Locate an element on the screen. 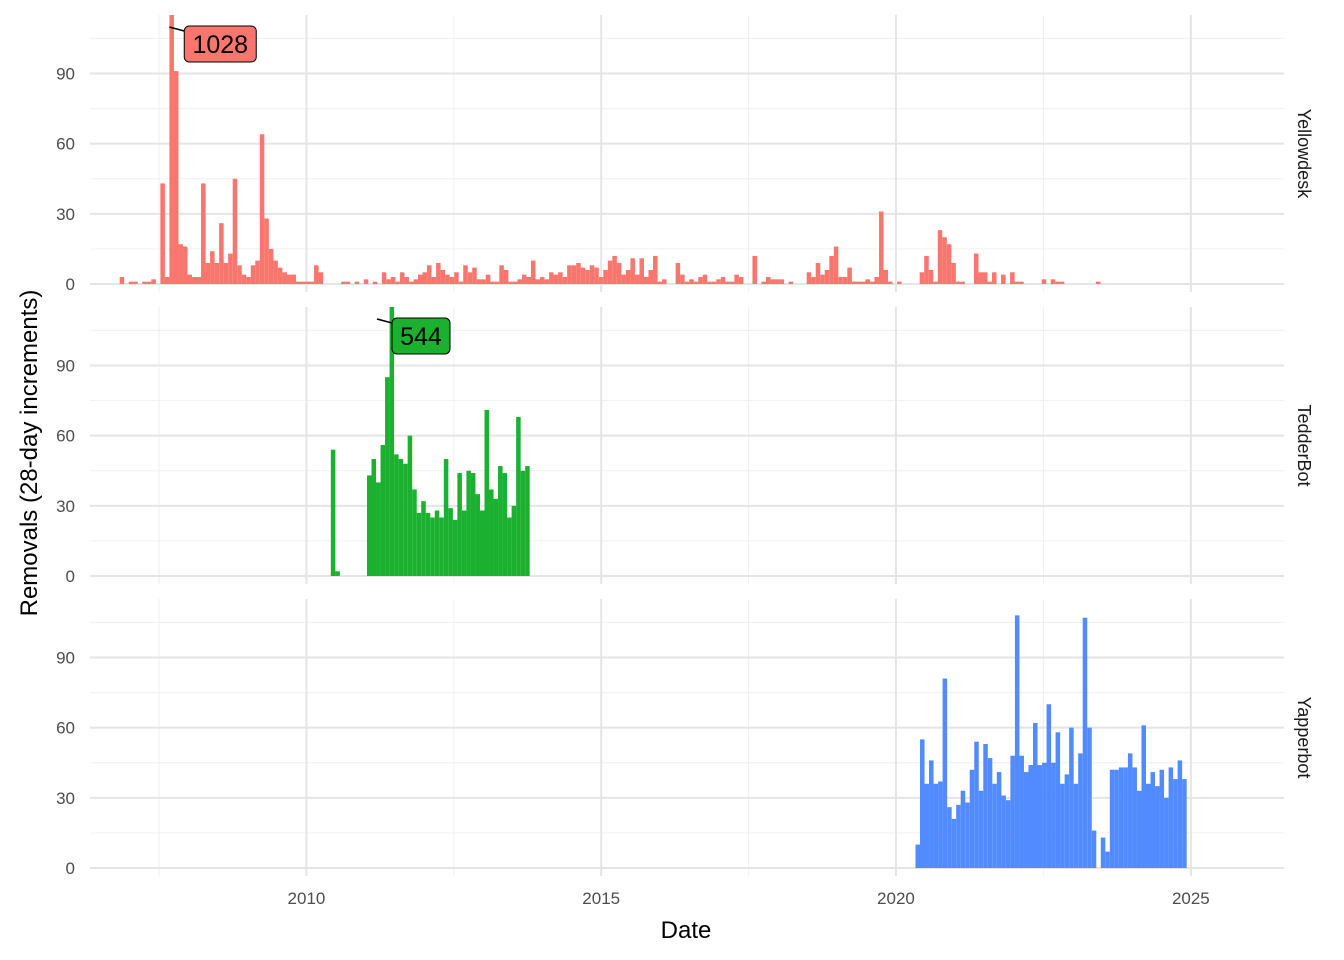  y-tick-label: 90 is located at coordinates (65, 657).